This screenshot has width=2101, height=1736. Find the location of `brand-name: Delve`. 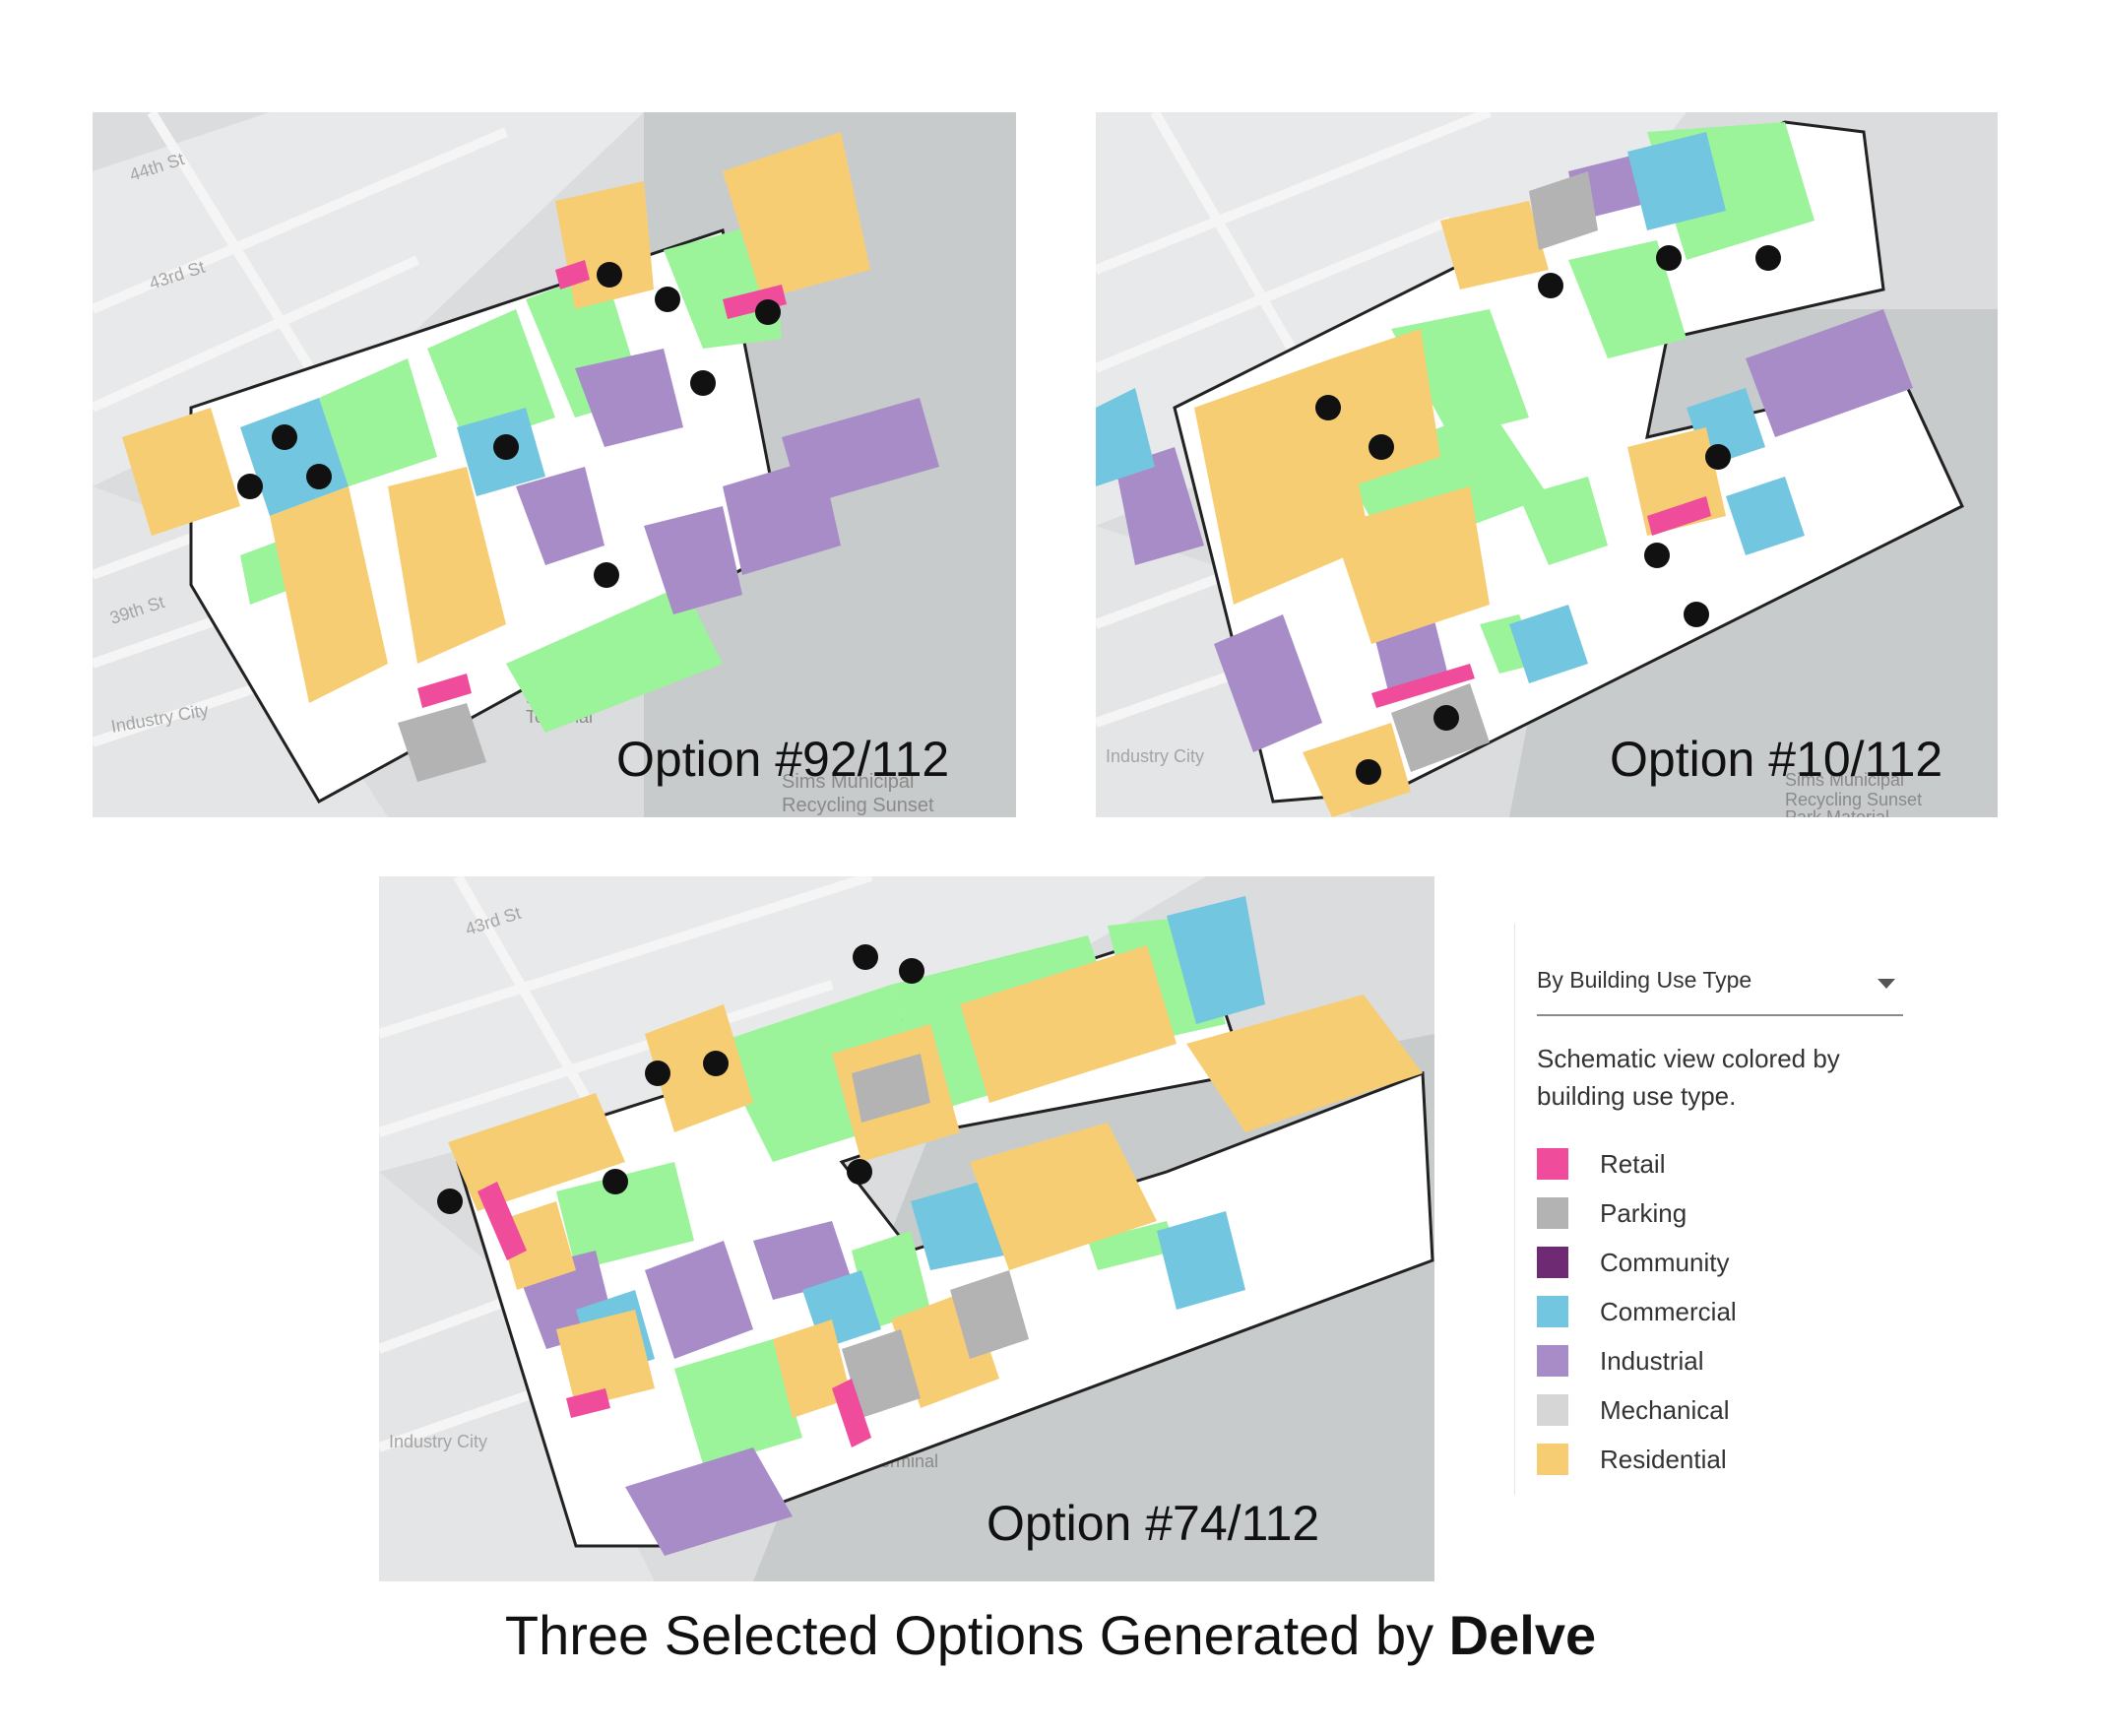

brand-name: Delve is located at coordinates (1523, 1635).